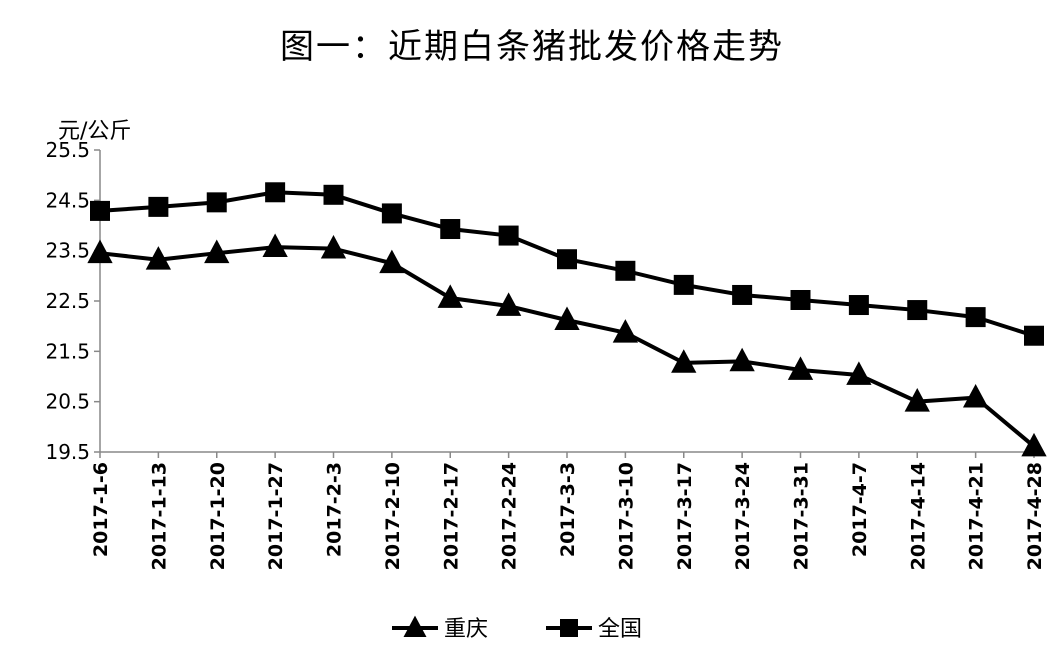 The image size is (1064, 668). Describe the element at coordinates (802, 516) in the screenshot. I see `x-tick-label: 2017-3-31` at that location.